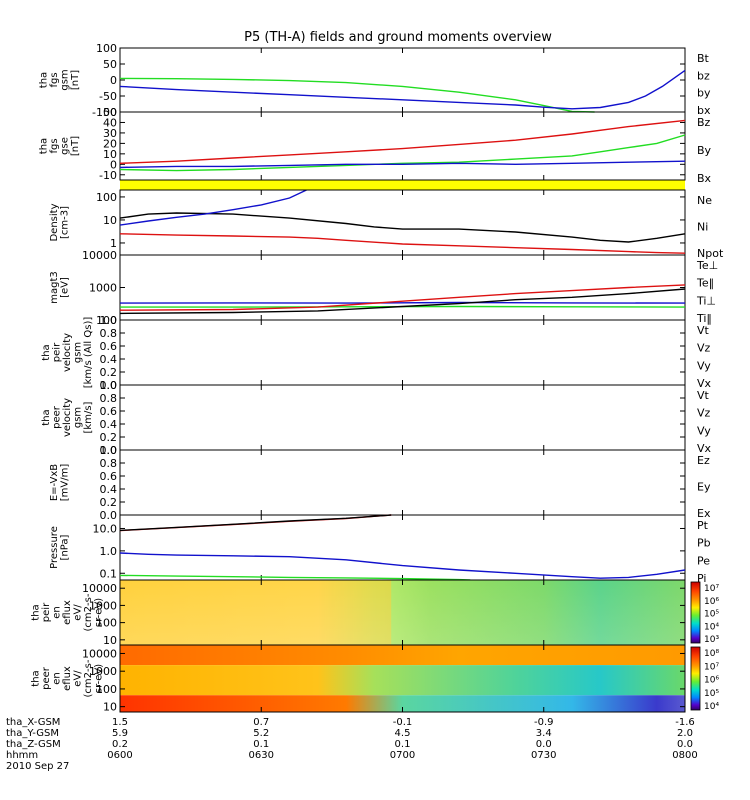  I want to click on y-tick-label: -10, so click(108, 175).